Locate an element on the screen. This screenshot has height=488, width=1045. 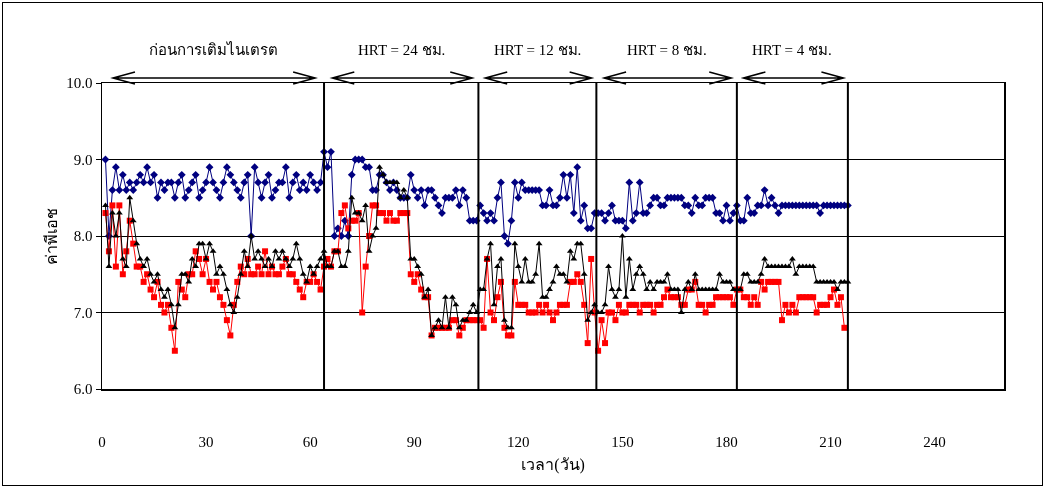
x-tick-label: 0 is located at coordinates (102, 441).